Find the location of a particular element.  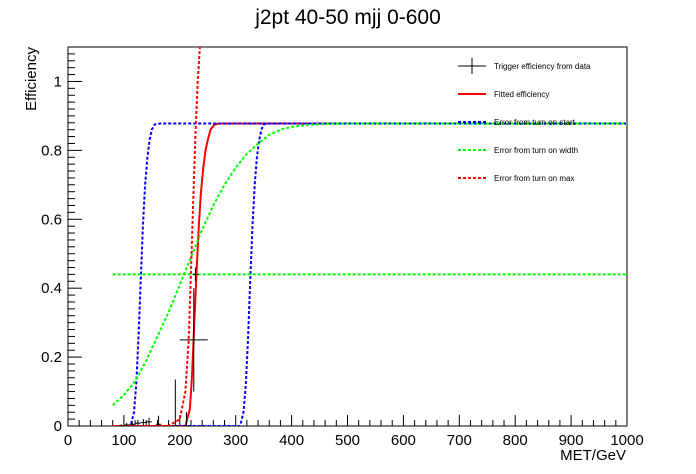

x-tick-label: 700 is located at coordinates (459, 440).